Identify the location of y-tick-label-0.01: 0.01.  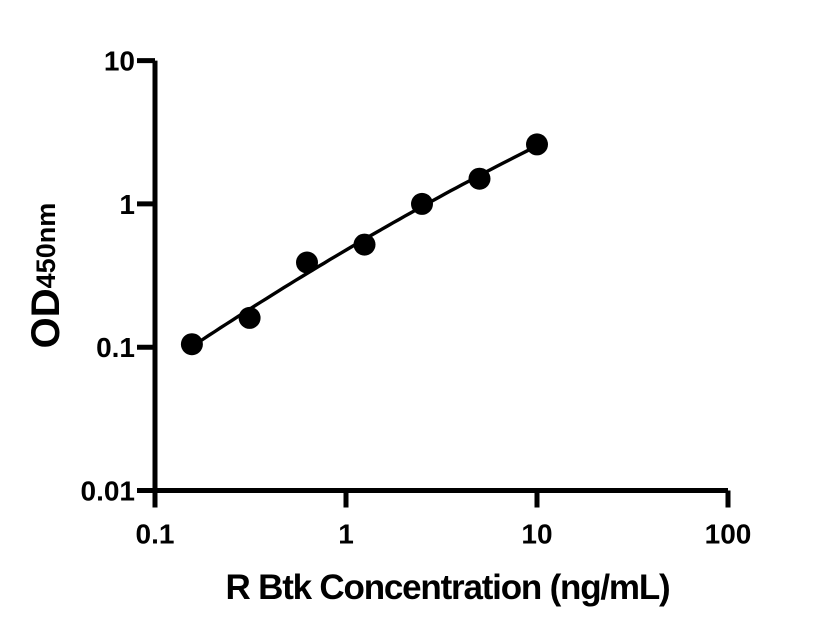
(108, 491).